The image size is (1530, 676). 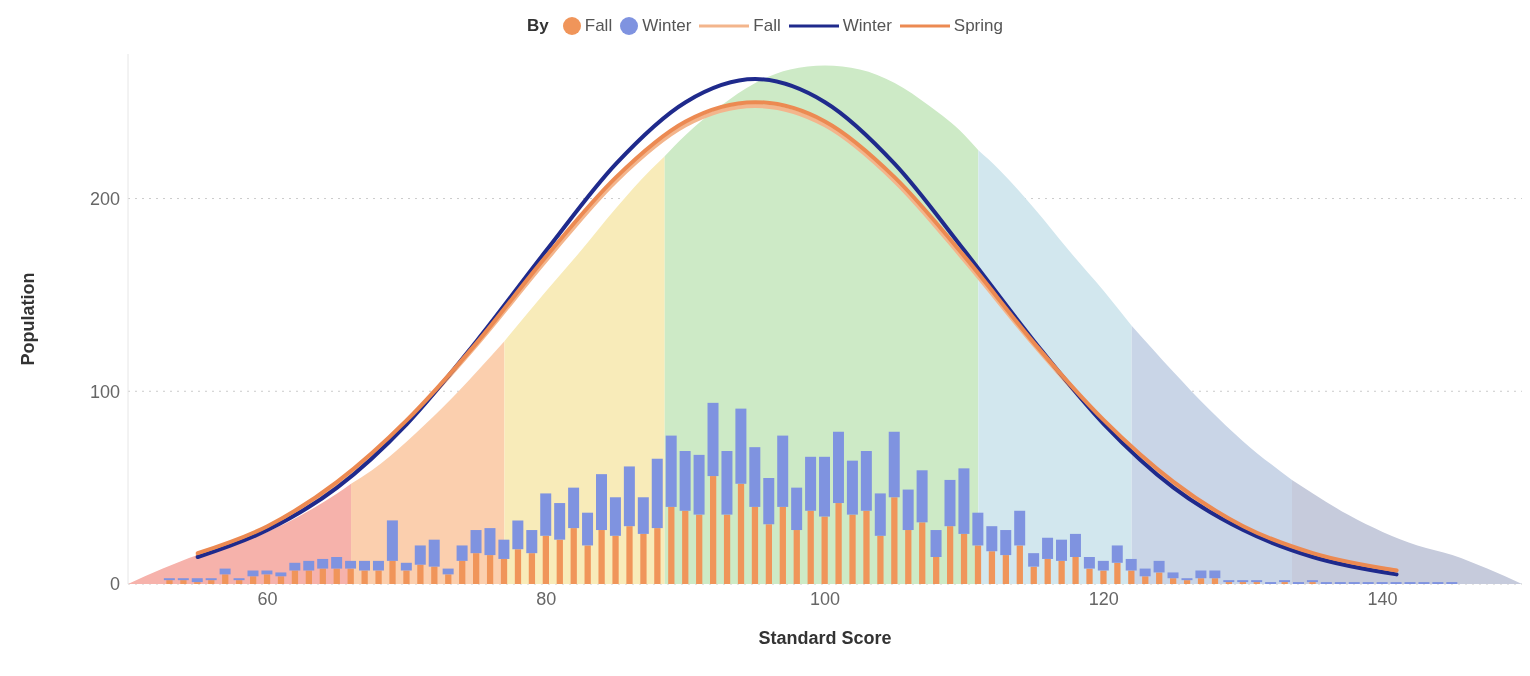 What do you see at coordinates (546, 598) in the screenshot?
I see `x-tick-label: 80` at bounding box center [546, 598].